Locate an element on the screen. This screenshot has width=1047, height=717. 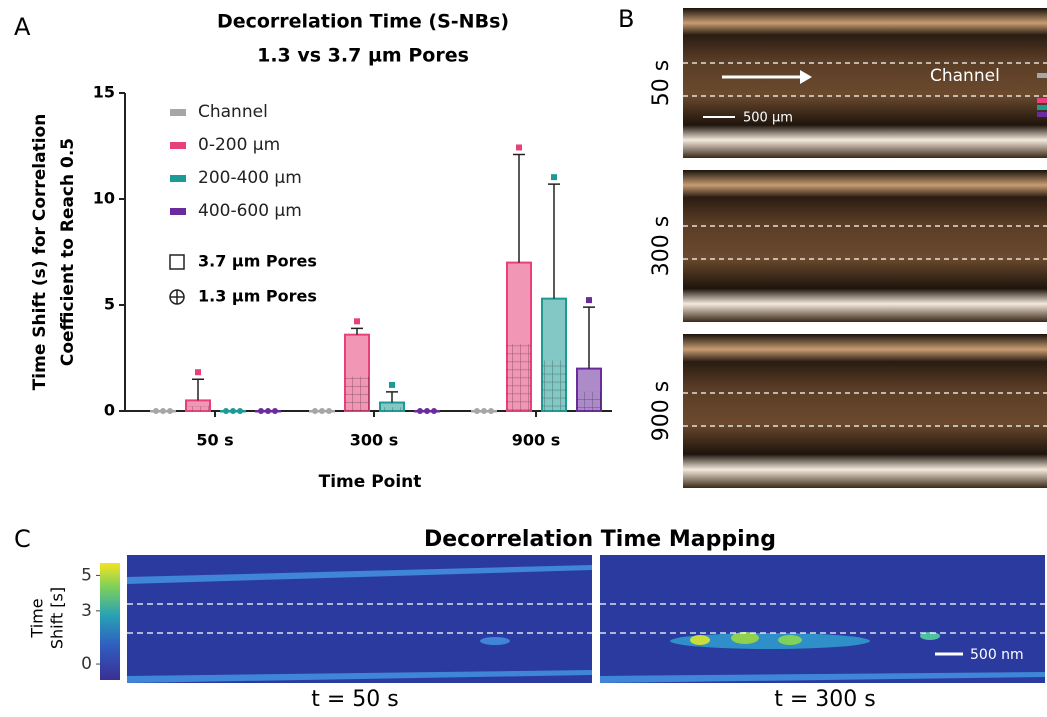
x-tick-label: 900 s is located at coordinates (536, 440).